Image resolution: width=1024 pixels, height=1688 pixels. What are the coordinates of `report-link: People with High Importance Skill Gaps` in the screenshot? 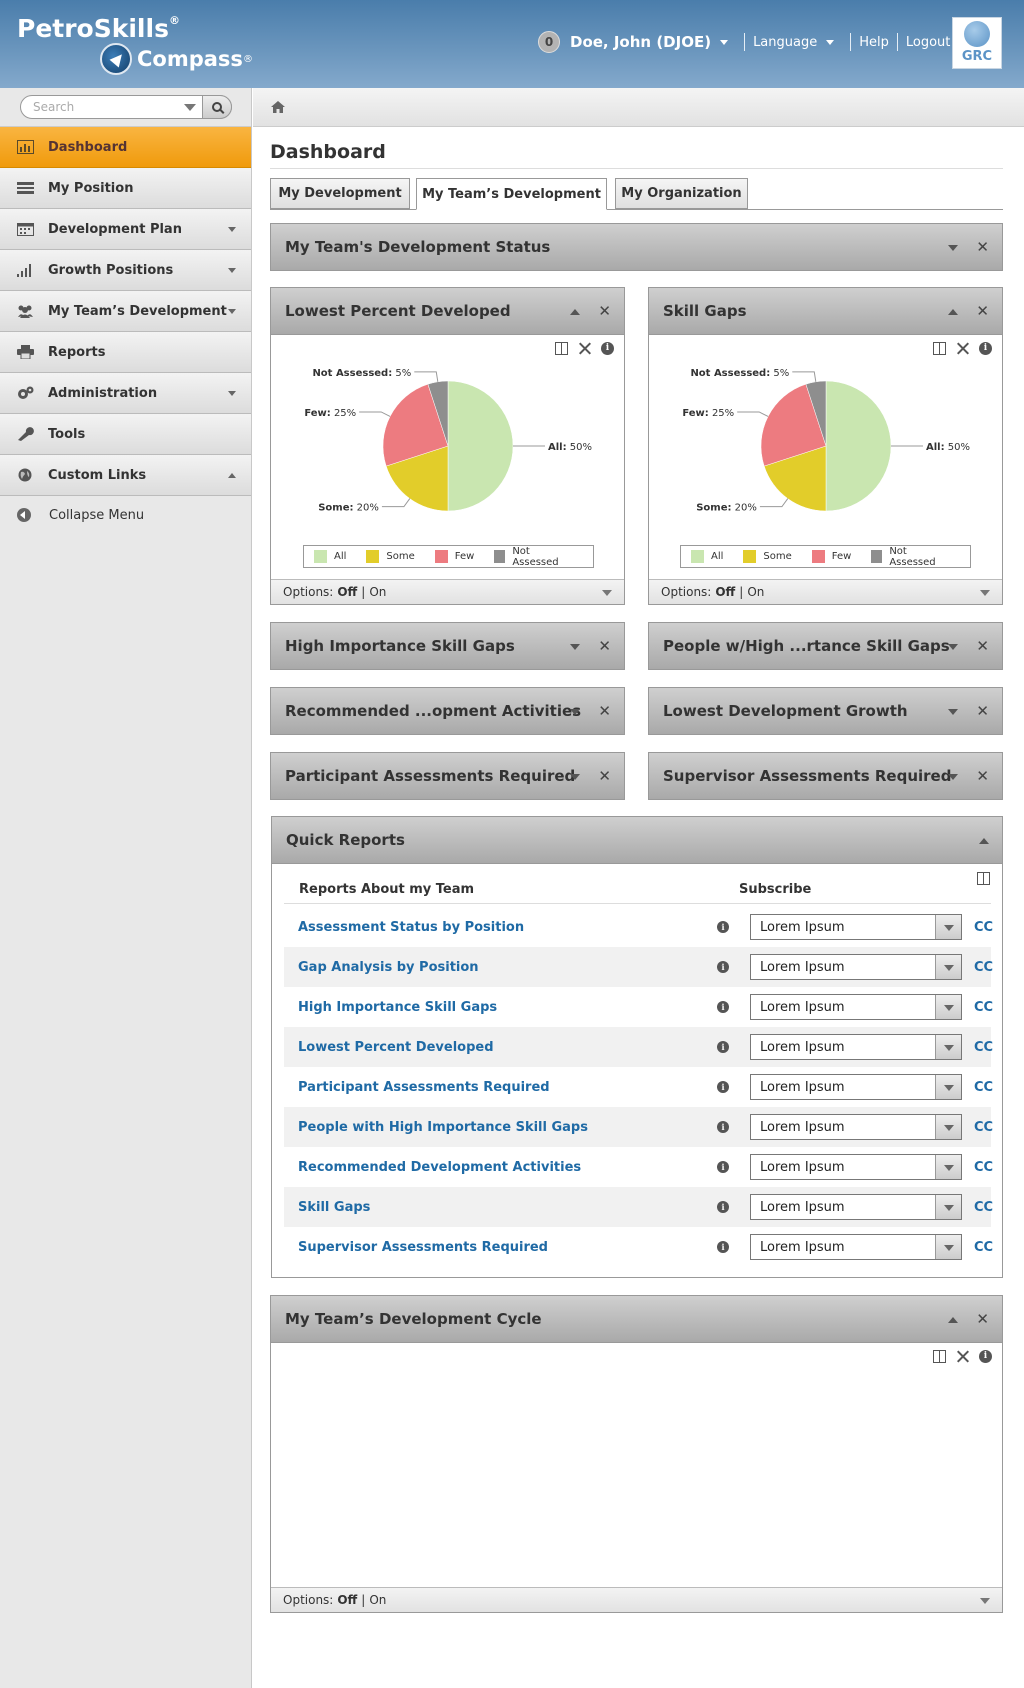 It's located at (443, 1127).